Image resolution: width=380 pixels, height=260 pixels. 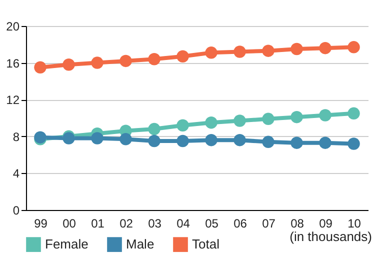 What do you see at coordinates (326, 223) in the screenshot?
I see `x-tick-label: 09` at bounding box center [326, 223].